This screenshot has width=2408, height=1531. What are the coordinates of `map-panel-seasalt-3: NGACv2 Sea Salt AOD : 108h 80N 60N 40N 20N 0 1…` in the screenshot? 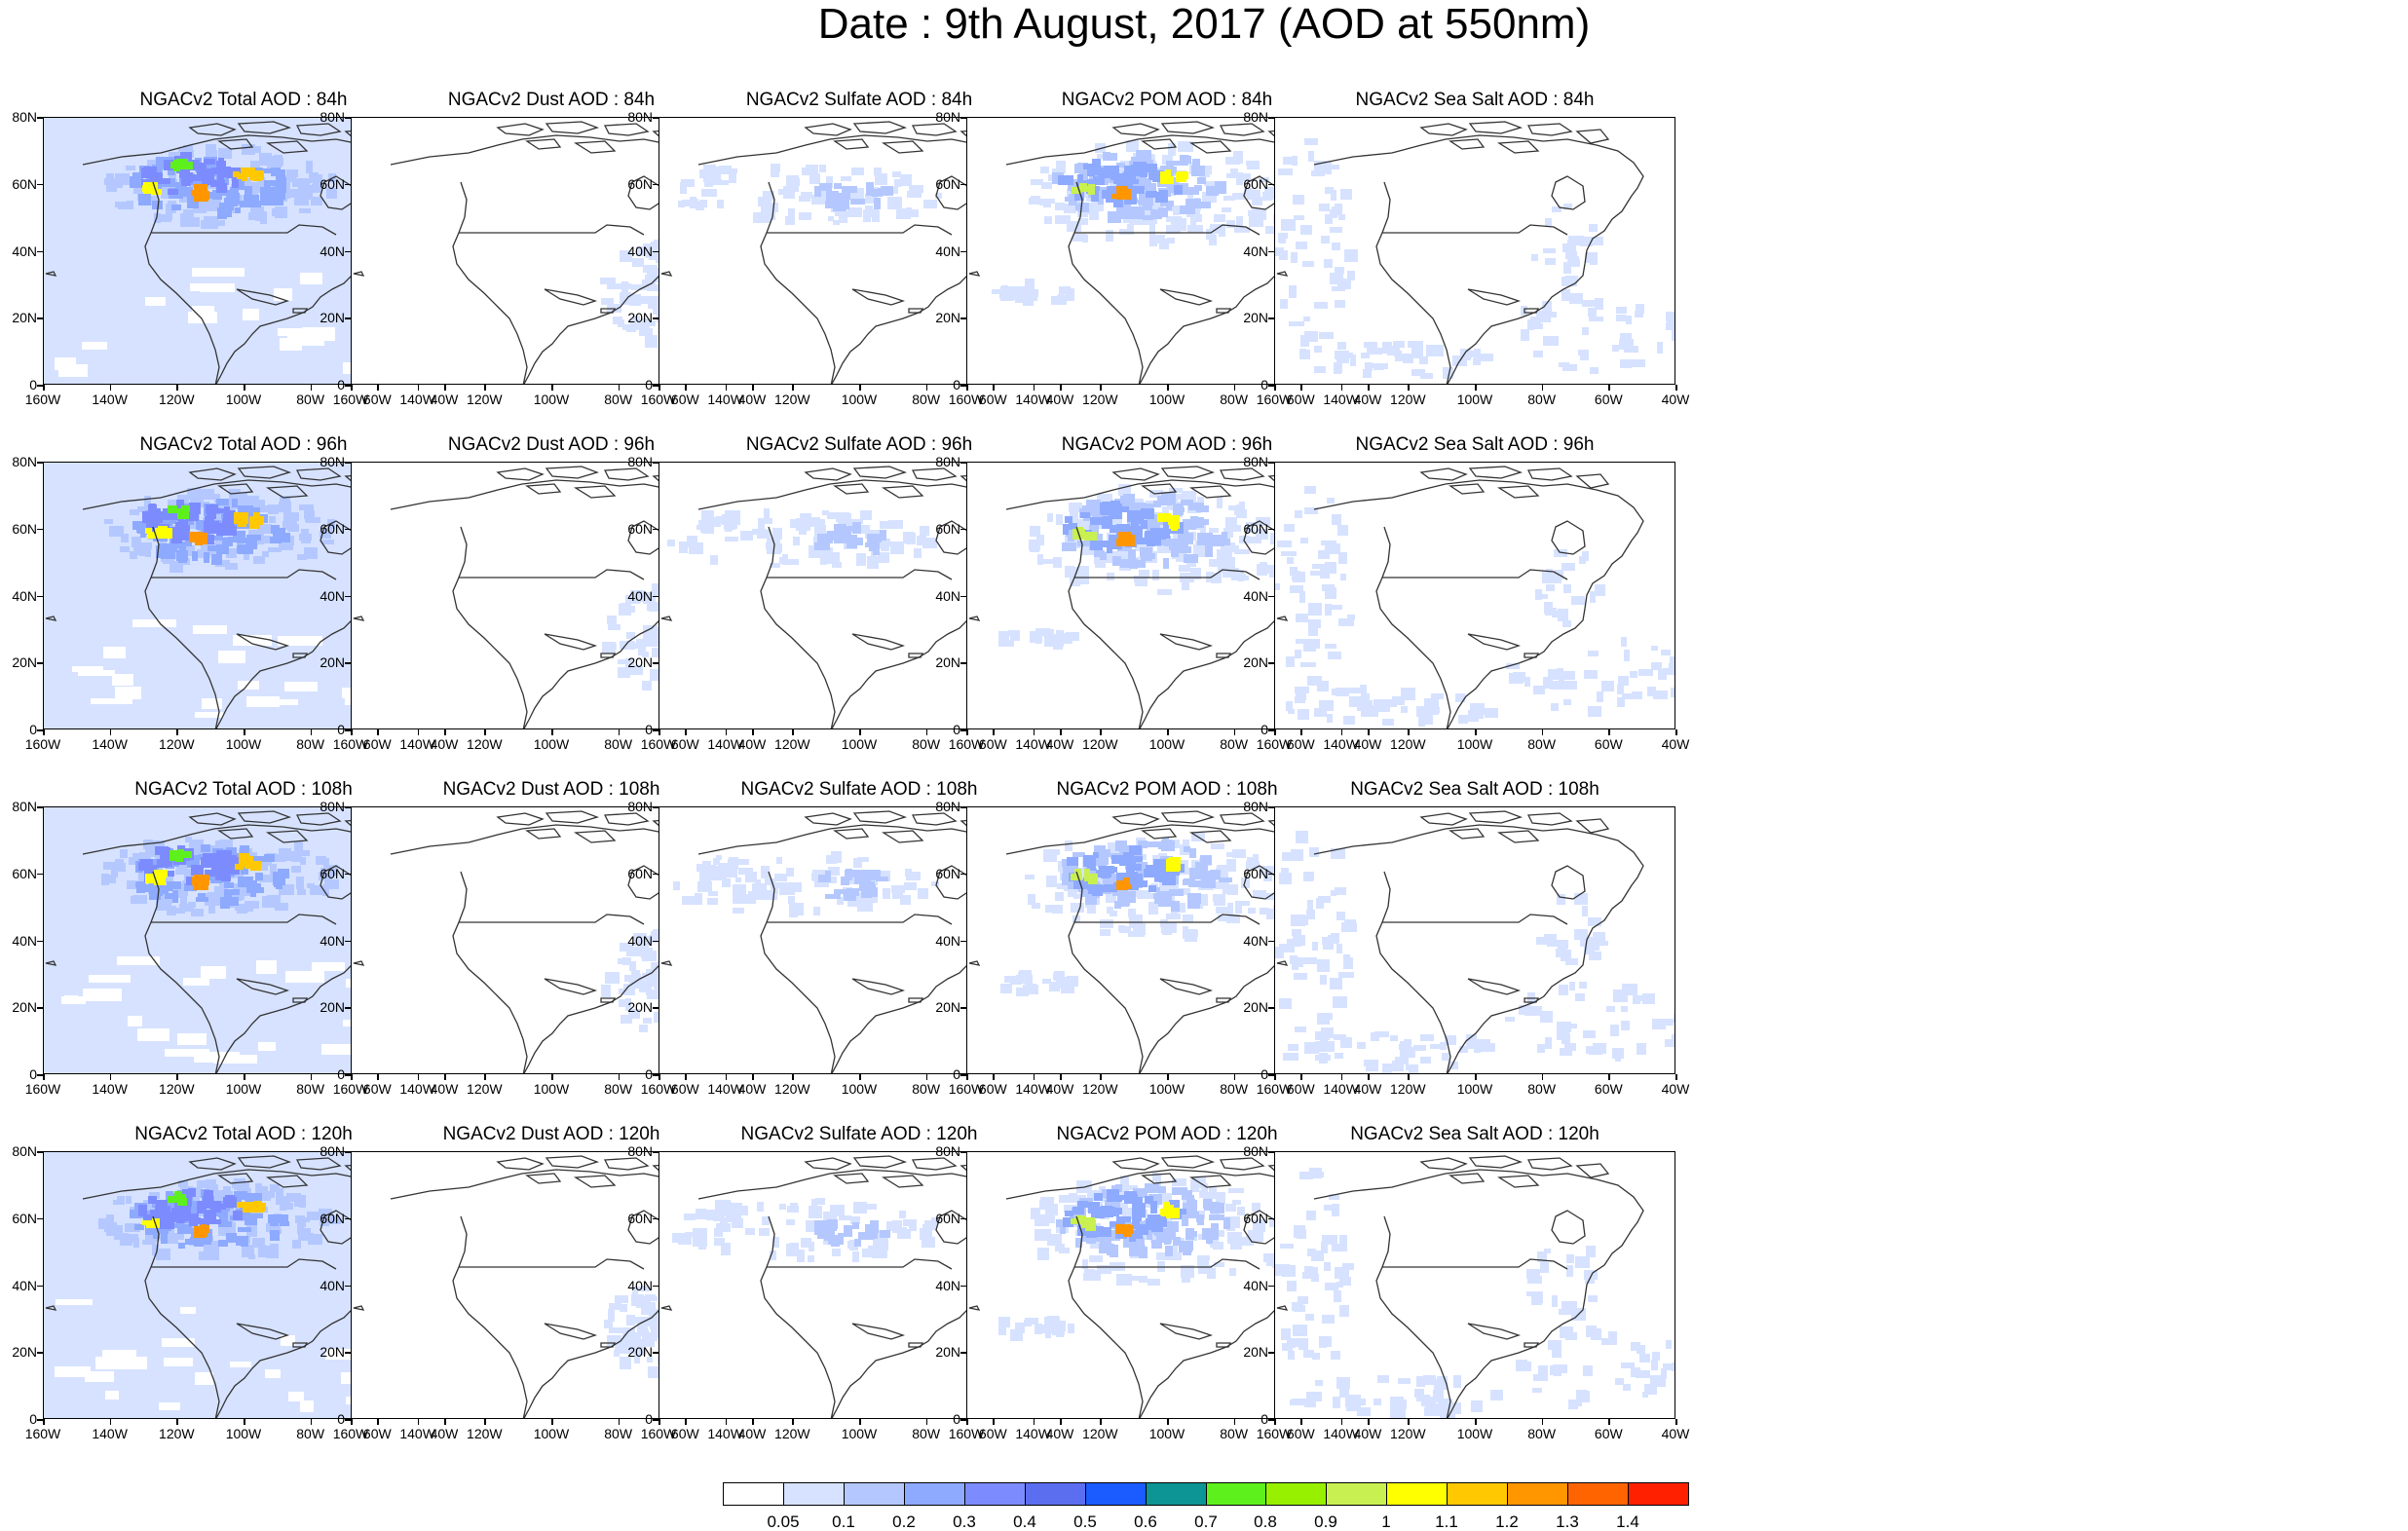 It's located at (1460, 937).